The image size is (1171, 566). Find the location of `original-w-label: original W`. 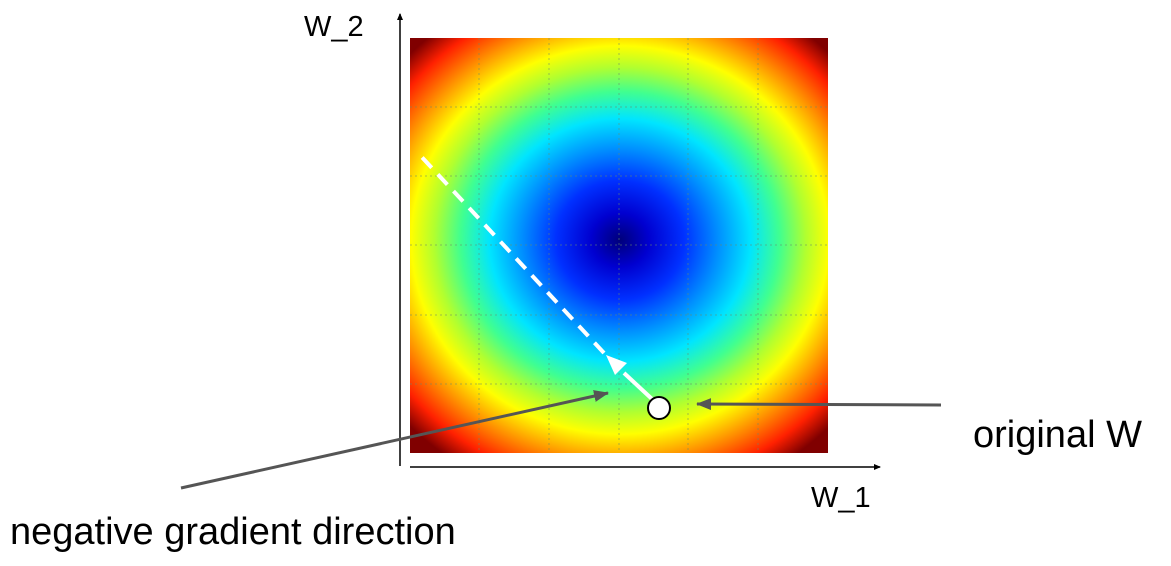

original-w-label: original W is located at coordinates (1057, 435).